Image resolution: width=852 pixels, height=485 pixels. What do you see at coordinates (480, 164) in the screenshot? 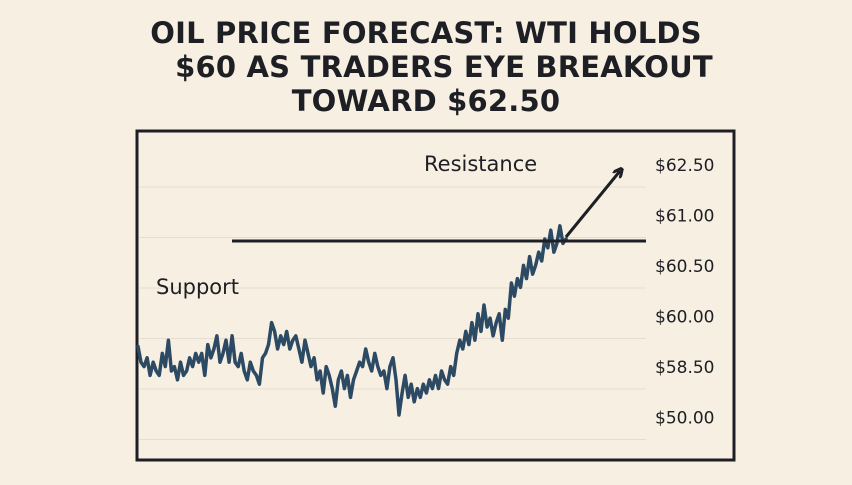
I see `resistance-label: Resistance` at bounding box center [480, 164].